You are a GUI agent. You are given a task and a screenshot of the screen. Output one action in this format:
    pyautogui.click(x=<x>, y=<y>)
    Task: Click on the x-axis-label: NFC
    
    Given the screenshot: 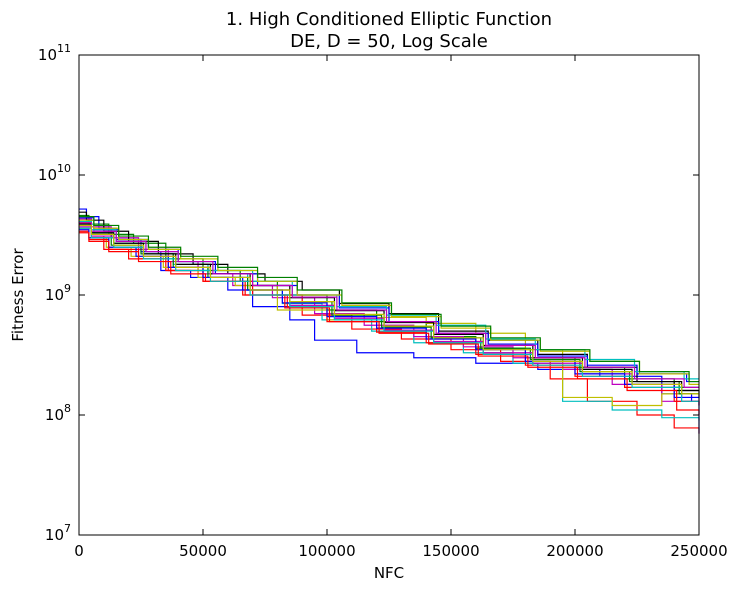 What is the action you would take?
    pyautogui.click(x=389, y=573)
    